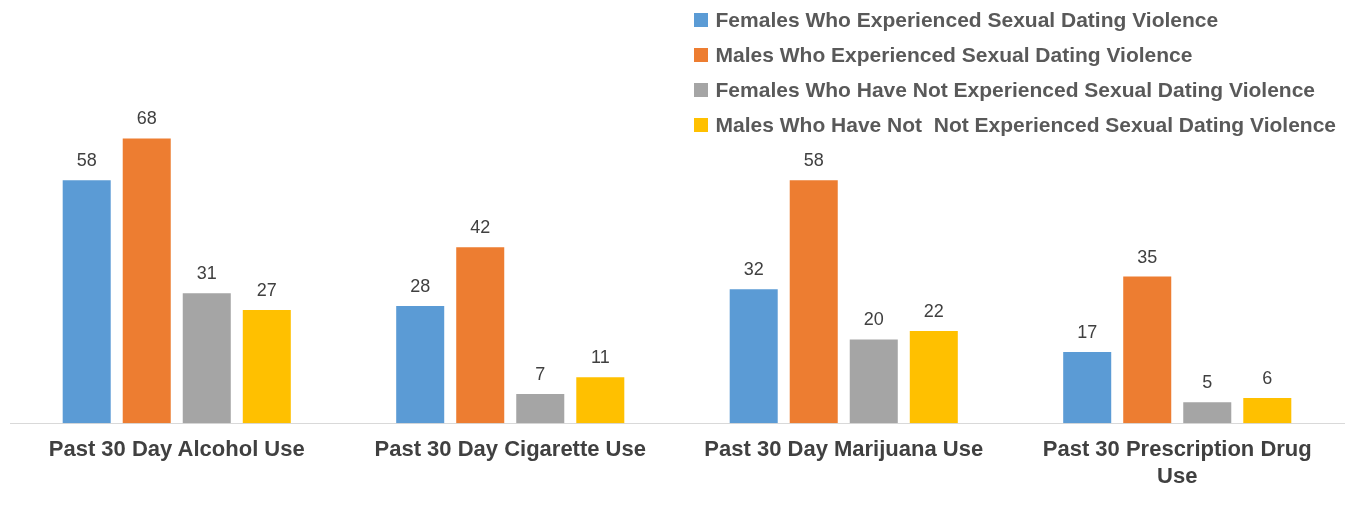 This screenshot has width=1354, height=508. I want to click on data-label: 31, so click(206, 273).